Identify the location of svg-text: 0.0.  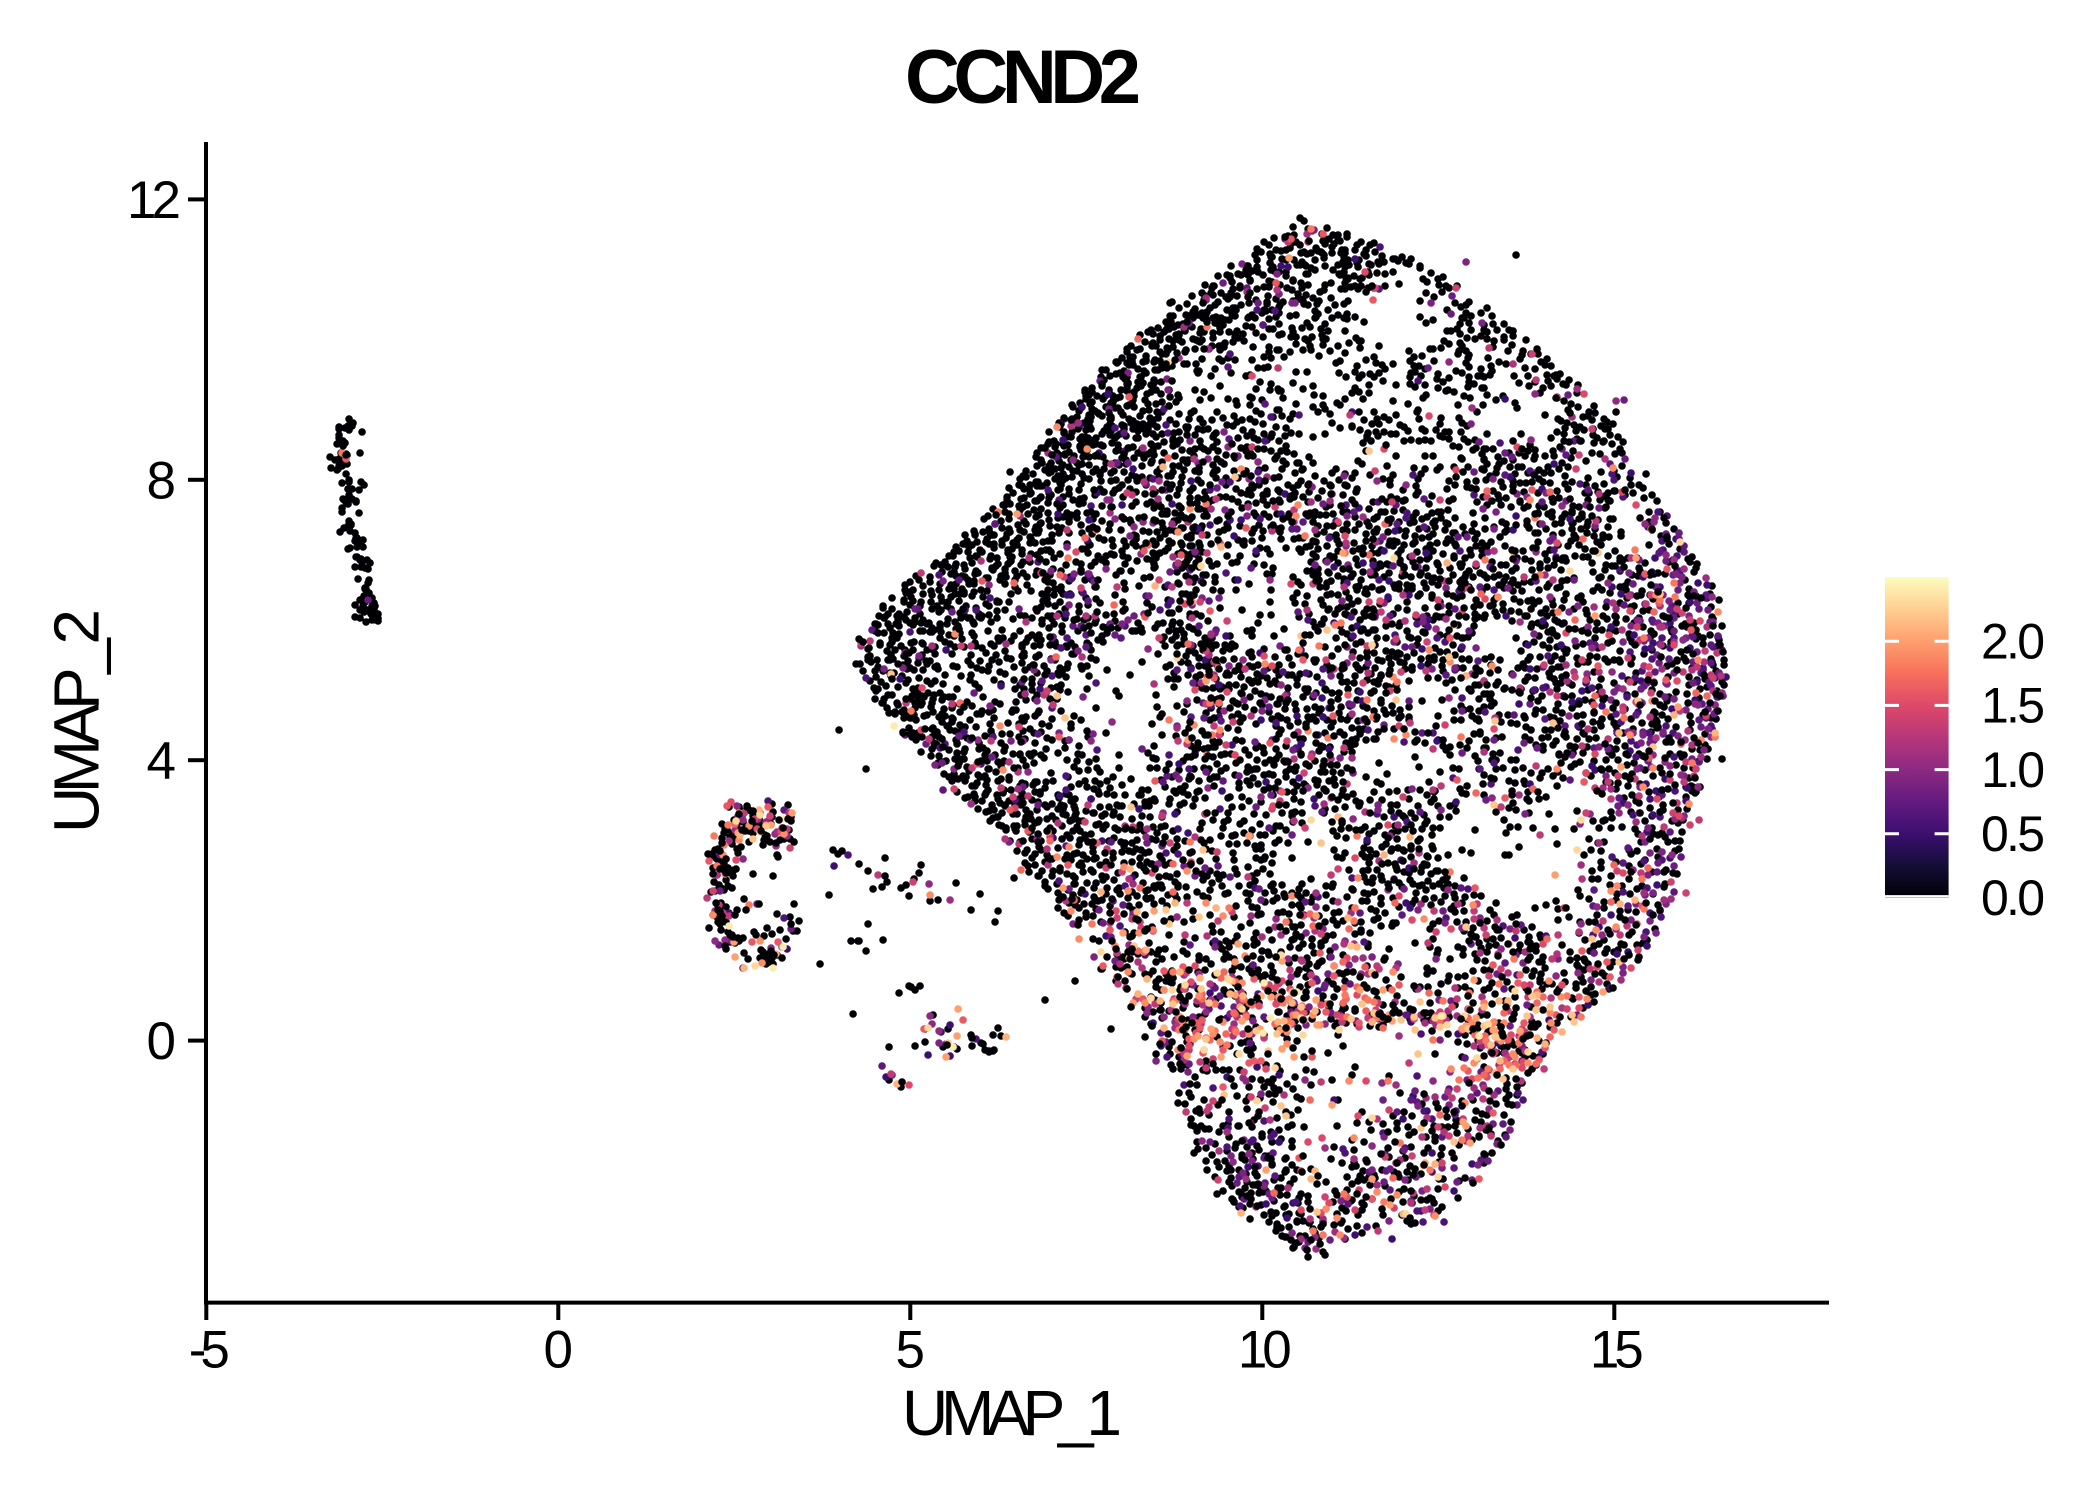
(2013, 898).